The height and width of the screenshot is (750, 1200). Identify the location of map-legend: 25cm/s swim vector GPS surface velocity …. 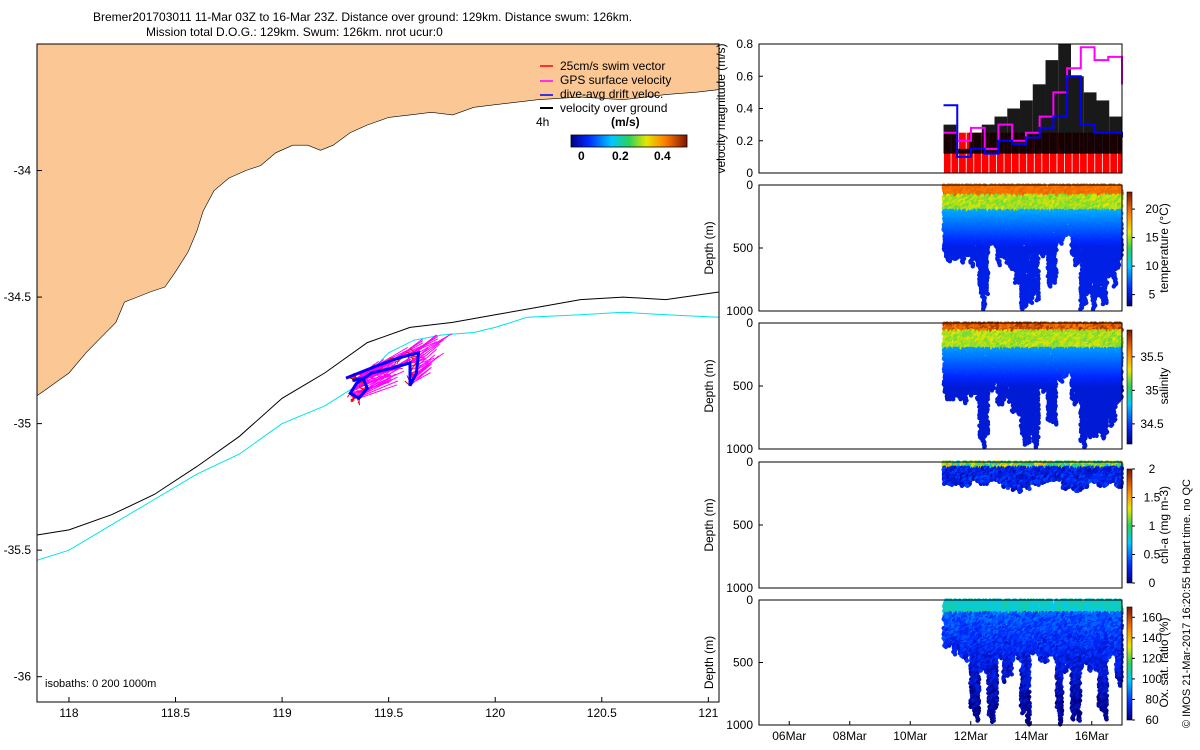
(612, 111).